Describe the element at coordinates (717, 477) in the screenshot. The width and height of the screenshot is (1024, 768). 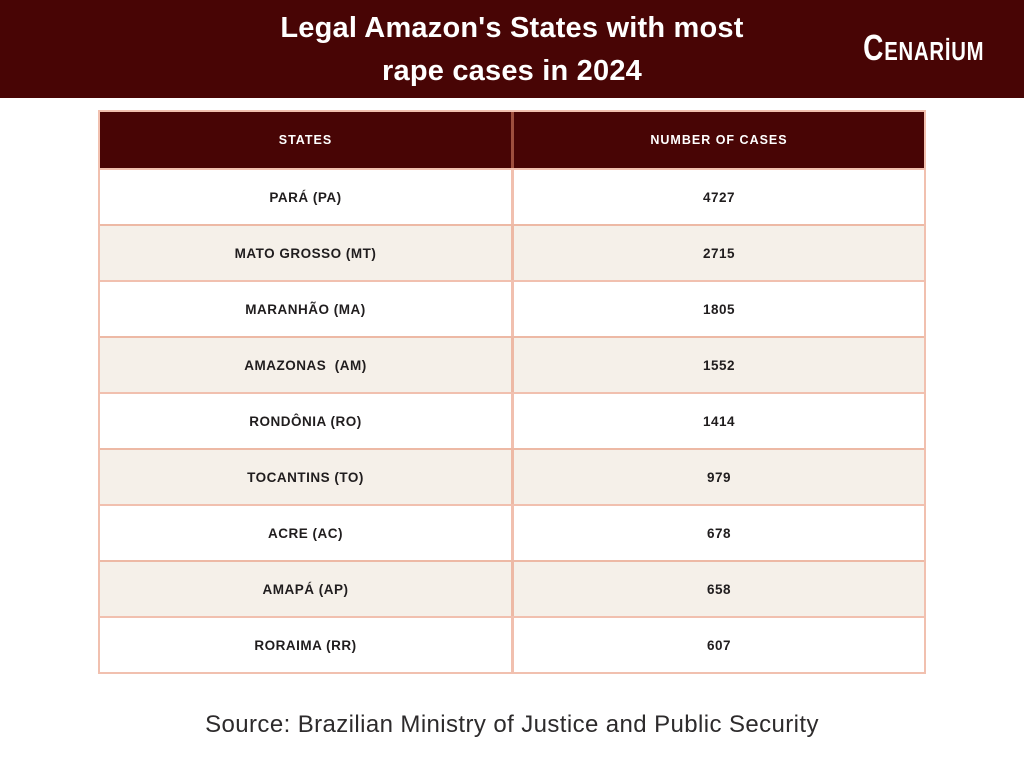
I see `cases-cell: 979` at that location.